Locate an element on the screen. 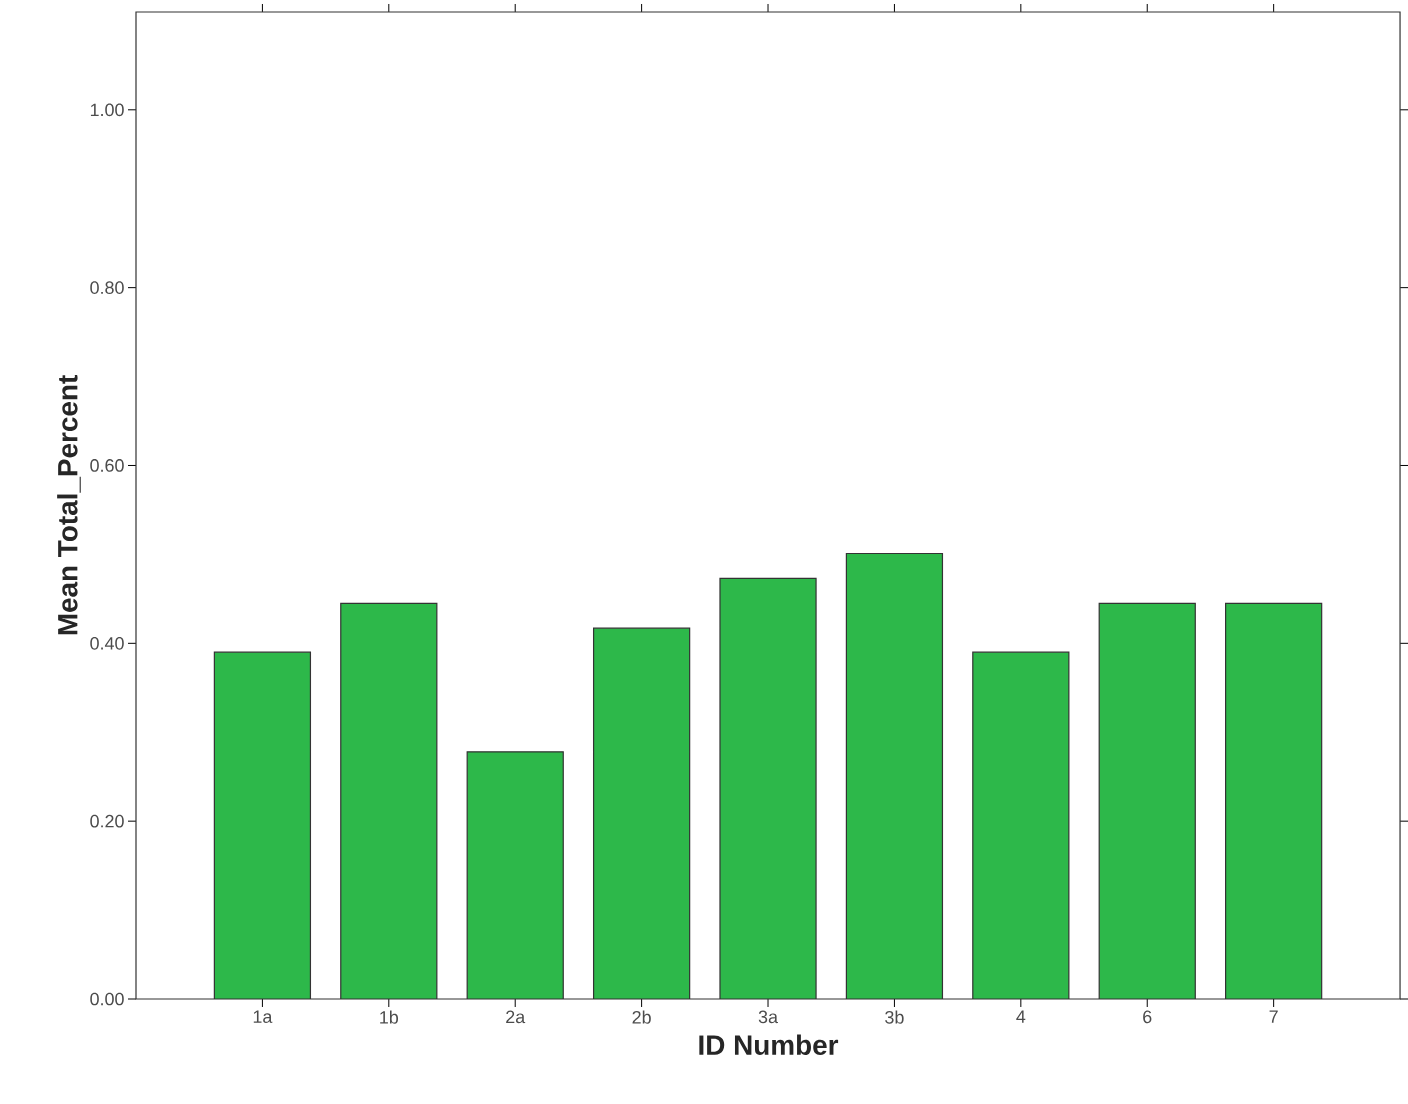  y-axis-title: Mean Total_Percent is located at coordinates (69, 505).